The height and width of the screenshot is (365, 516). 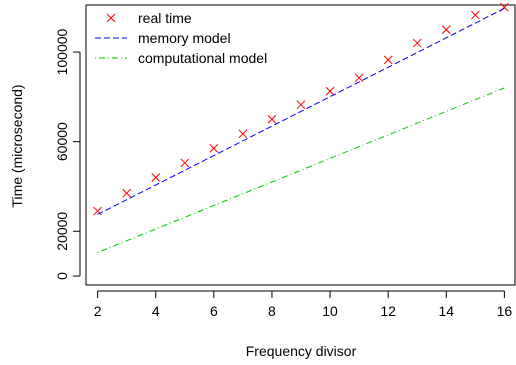 What do you see at coordinates (505, 311) in the screenshot?
I see `x-tick-label: 16` at bounding box center [505, 311].